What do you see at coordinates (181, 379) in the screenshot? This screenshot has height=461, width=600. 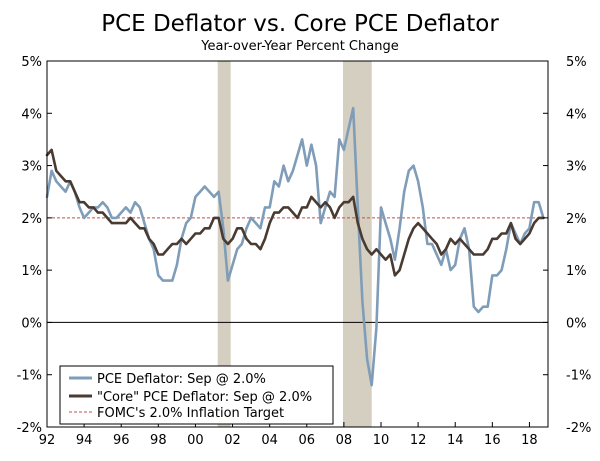 I see `legend-label-pce: PCE Deflator: Sep @ 2.0%` at bounding box center [181, 379].